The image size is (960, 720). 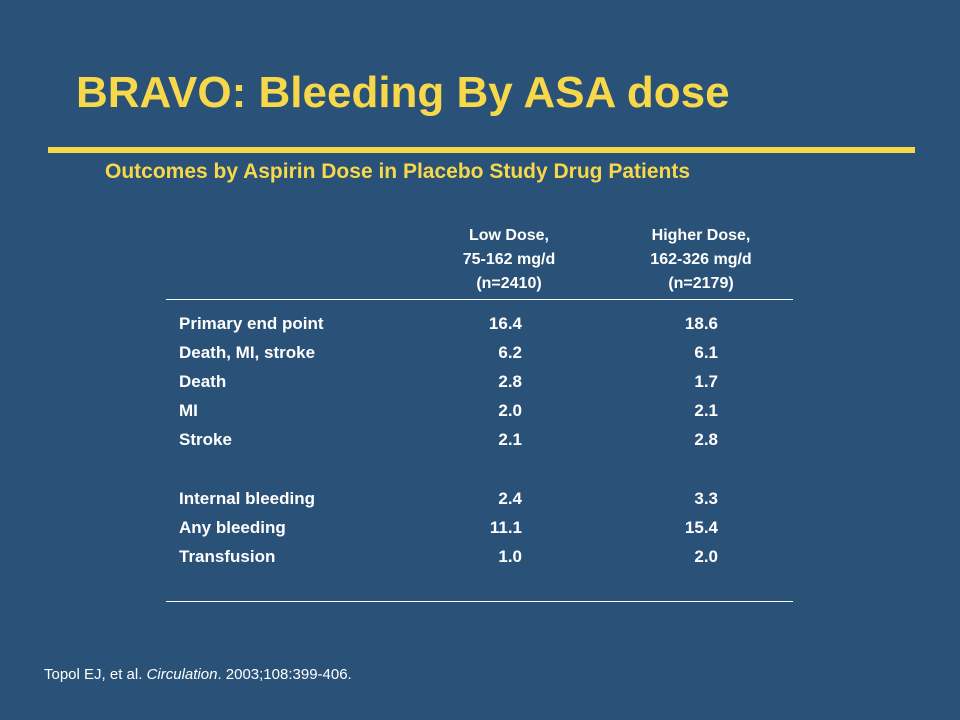 What do you see at coordinates (701, 283) in the screenshot?
I see `column-header-line: (n=2179)` at bounding box center [701, 283].